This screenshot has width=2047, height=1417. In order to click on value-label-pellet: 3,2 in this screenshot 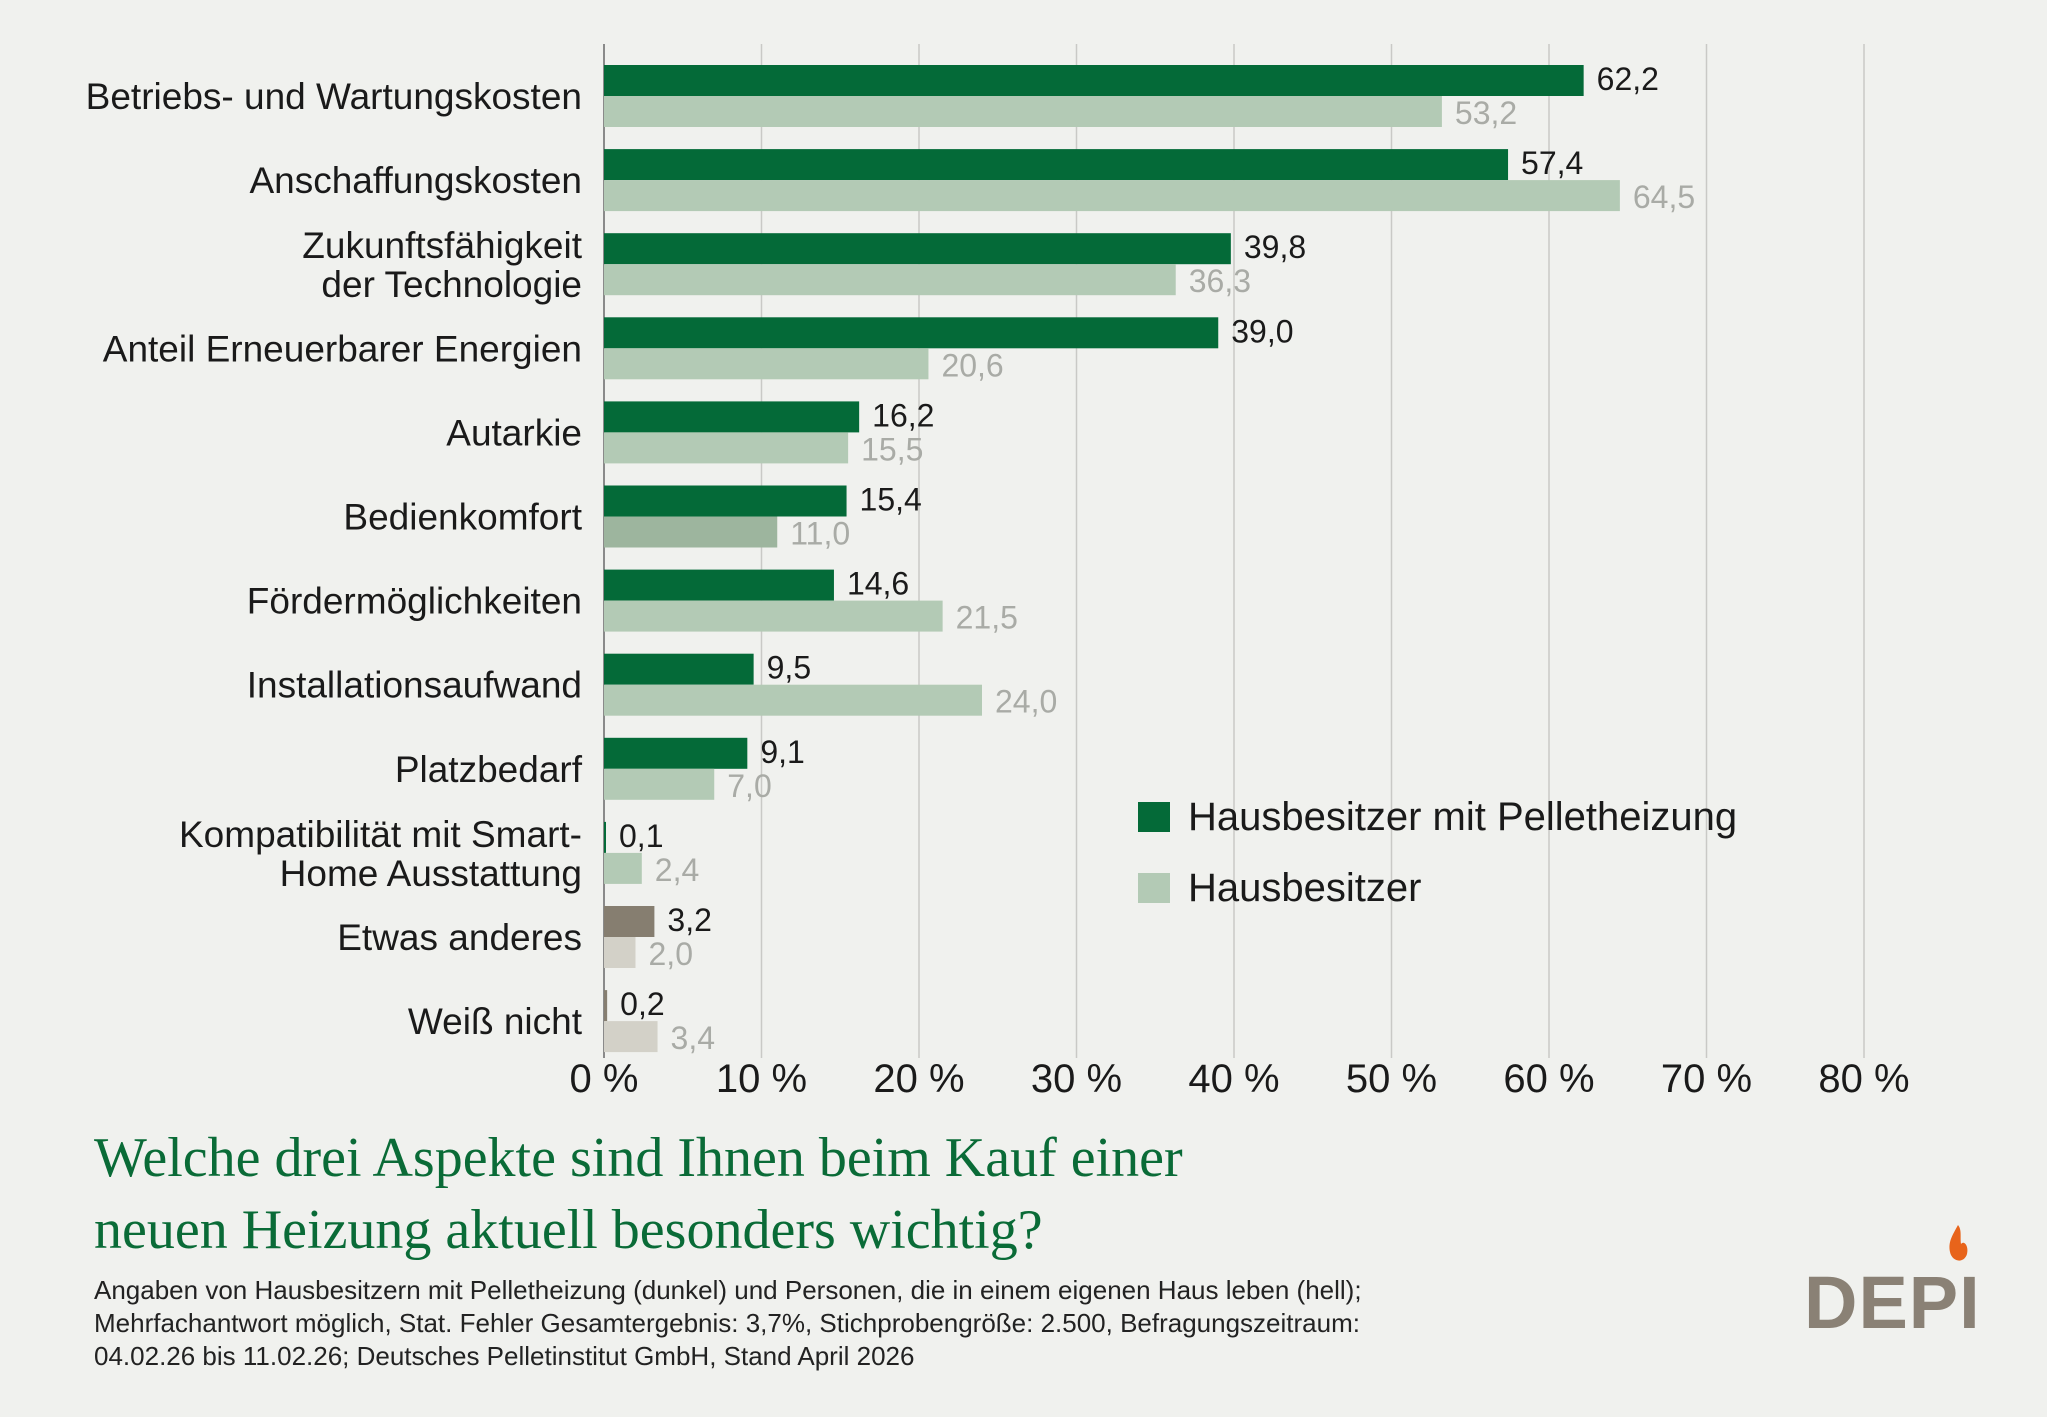, I will do `click(689, 920)`.